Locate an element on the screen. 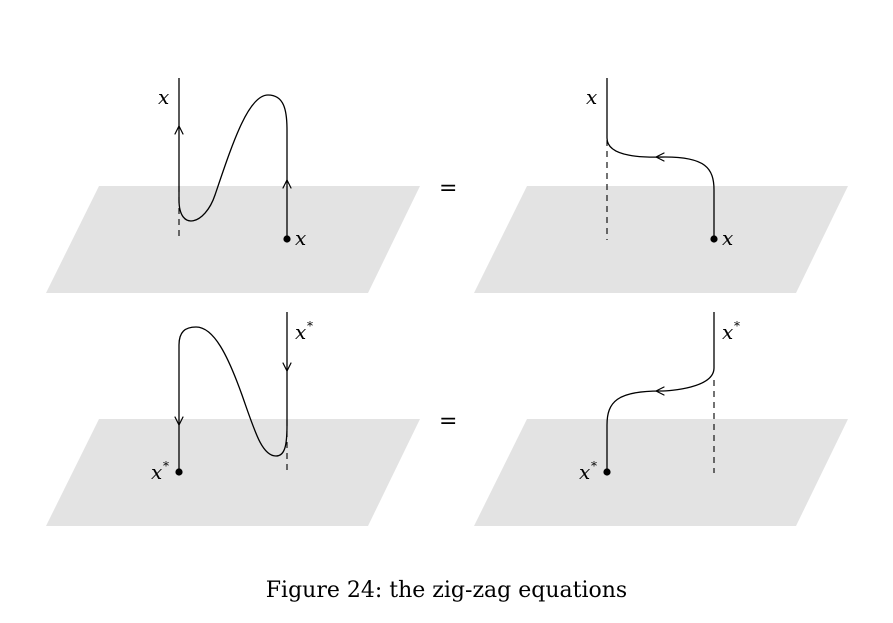  label-xstar-bottom-right-lower: x * is located at coordinates (588, 471).